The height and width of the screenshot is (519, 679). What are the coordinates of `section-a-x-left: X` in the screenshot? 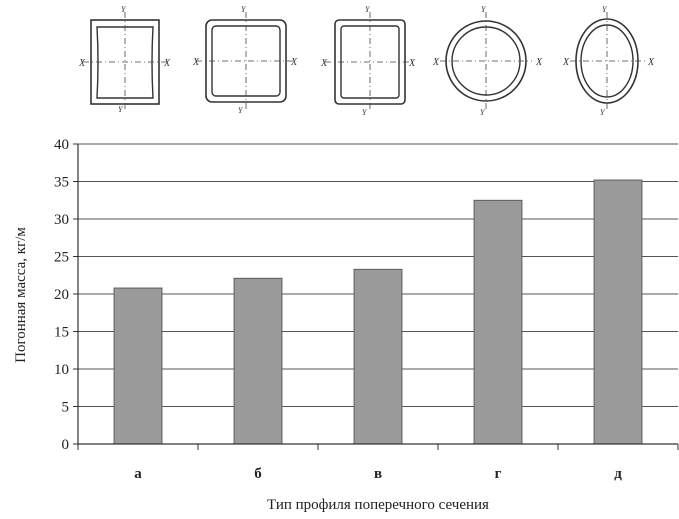 It's located at (82, 63).